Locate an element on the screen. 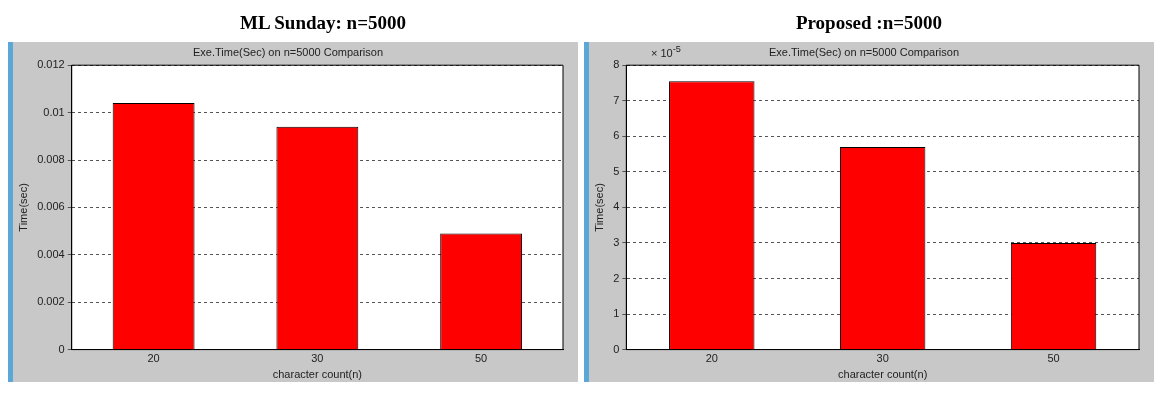 The height and width of the screenshot is (407, 1169). text: × 10$^{-5}$ is located at coordinates (666, 51).